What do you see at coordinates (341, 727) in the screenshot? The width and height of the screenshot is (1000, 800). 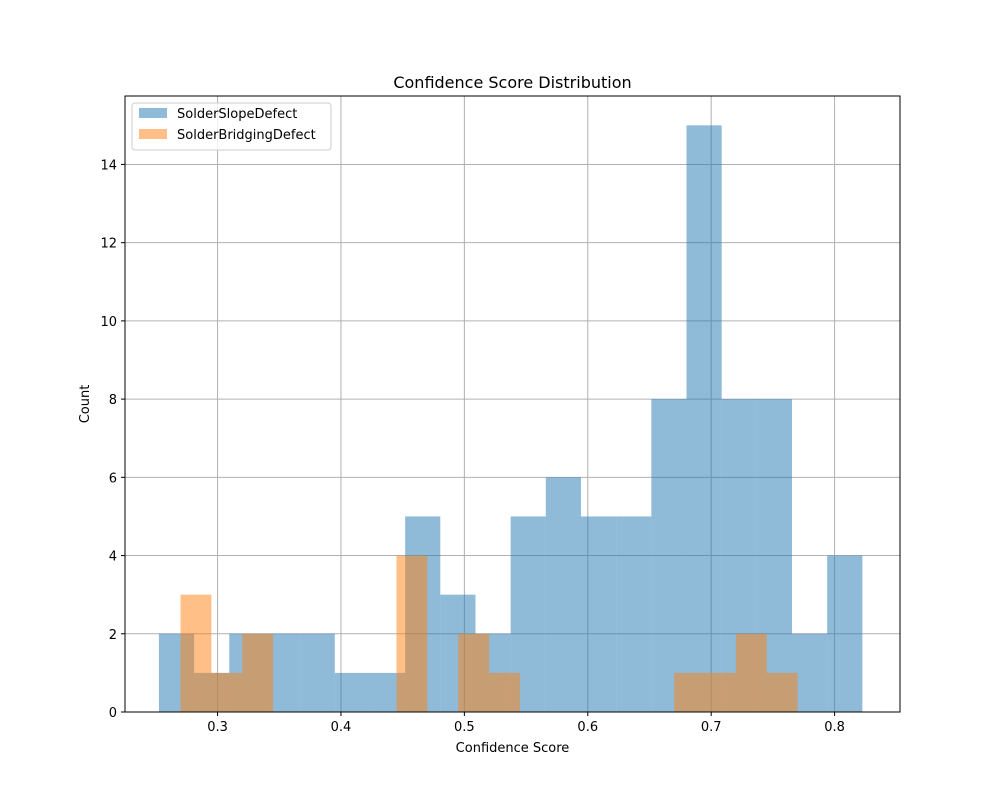 I see `x-tick-label: 0.4` at bounding box center [341, 727].